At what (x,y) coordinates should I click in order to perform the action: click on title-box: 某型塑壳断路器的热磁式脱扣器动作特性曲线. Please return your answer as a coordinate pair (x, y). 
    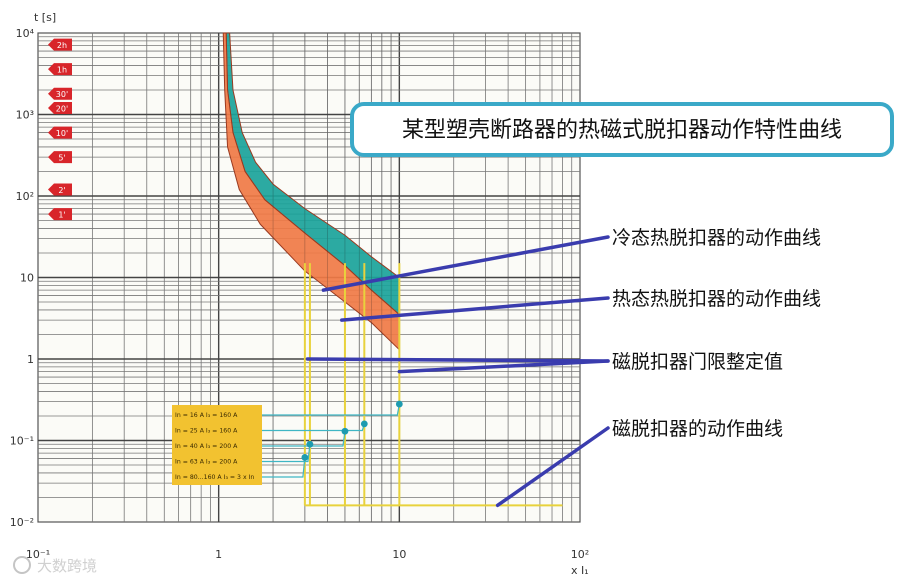
    Looking at the image, I should click on (622, 129).